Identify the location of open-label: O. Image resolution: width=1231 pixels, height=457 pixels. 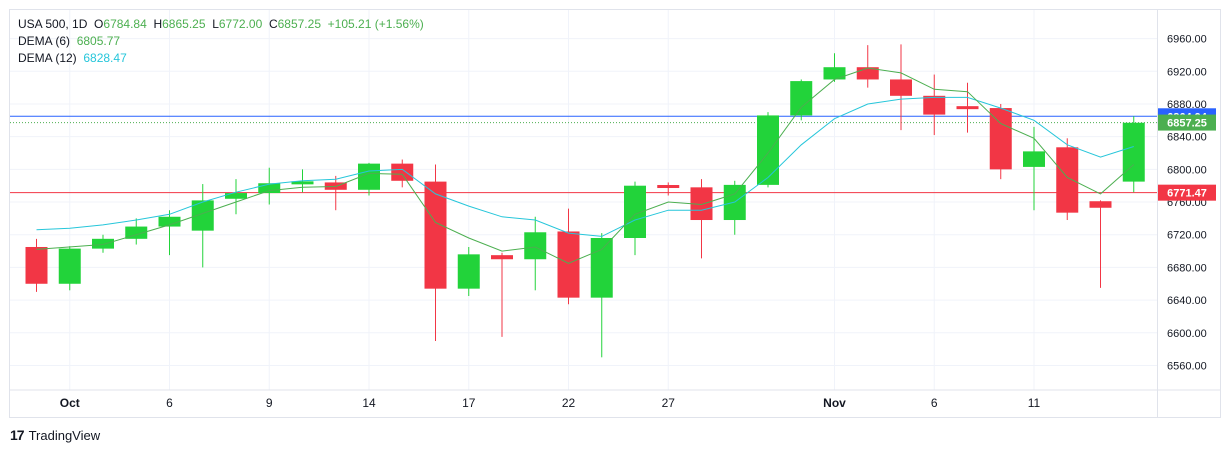
(99, 24).